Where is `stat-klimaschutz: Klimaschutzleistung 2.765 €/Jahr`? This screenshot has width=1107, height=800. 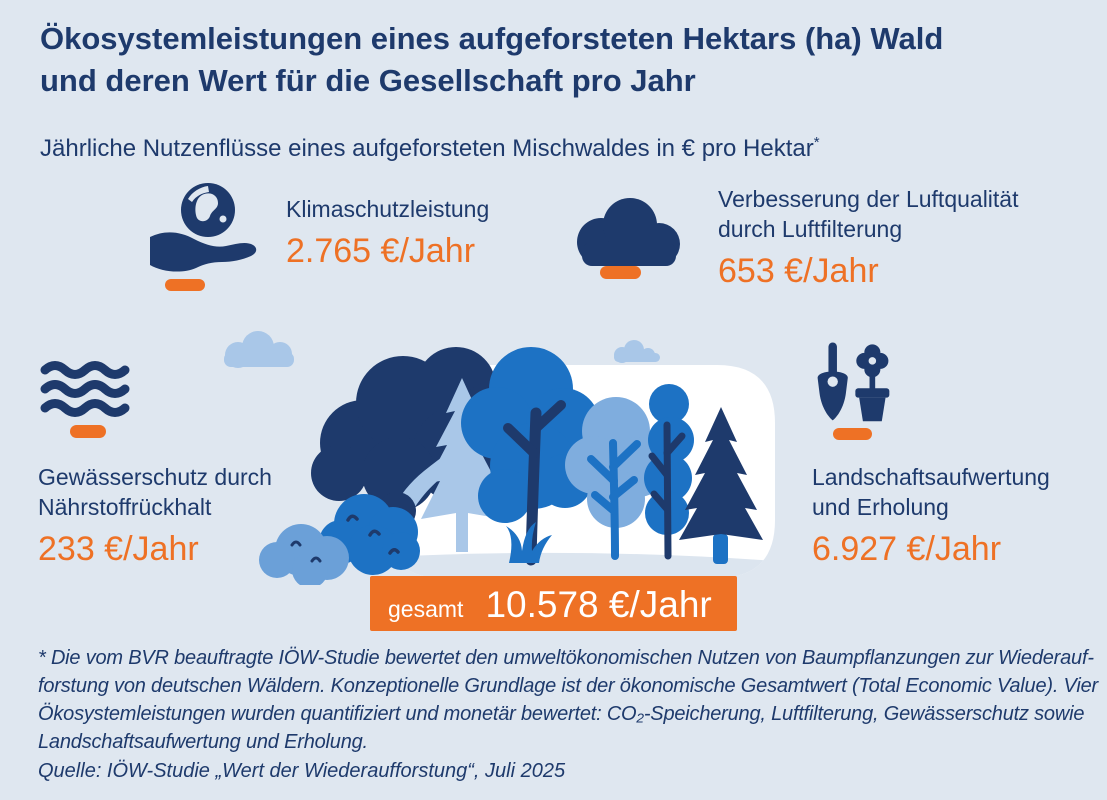
stat-klimaschutz: Klimaschutzleistung 2.765 €/Jahr is located at coordinates (387, 233).